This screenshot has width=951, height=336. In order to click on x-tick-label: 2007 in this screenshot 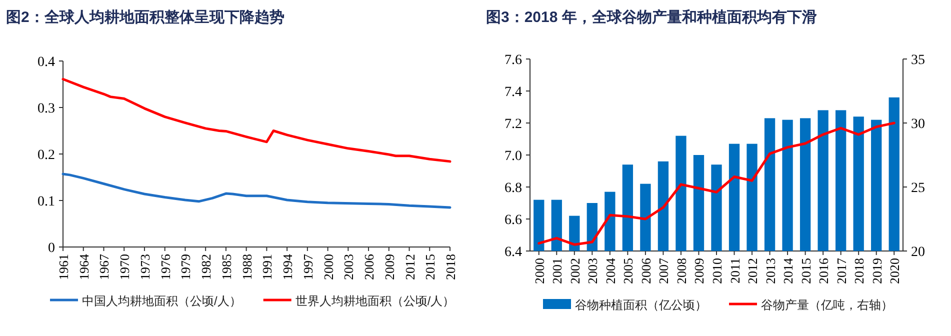, I will do `click(664, 271)`.